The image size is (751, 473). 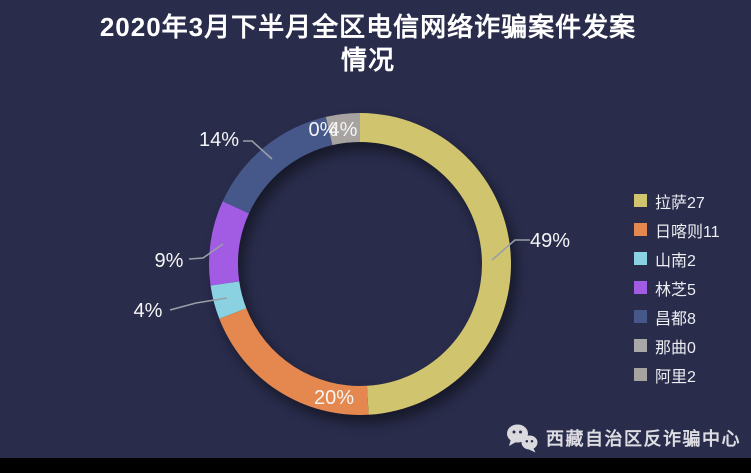 What do you see at coordinates (219, 140) in the screenshot?
I see `percent-label-changdu: 14%` at bounding box center [219, 140].